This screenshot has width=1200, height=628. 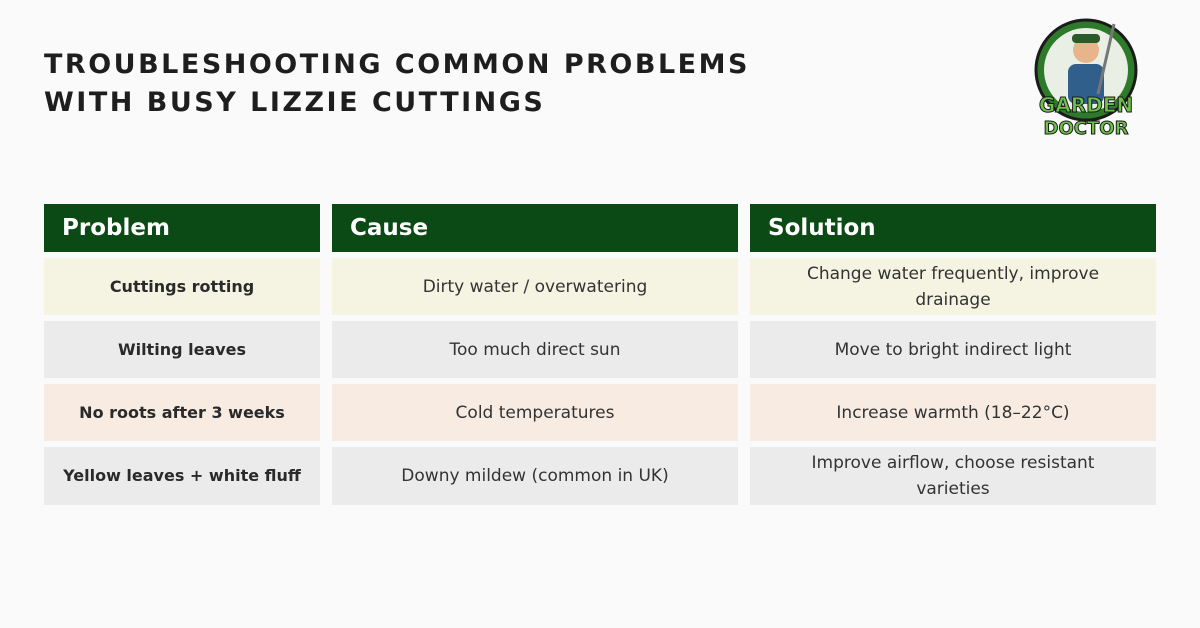 I want to click on table-cell: Downy mildew (common in UK), so click(x=535, y=476).